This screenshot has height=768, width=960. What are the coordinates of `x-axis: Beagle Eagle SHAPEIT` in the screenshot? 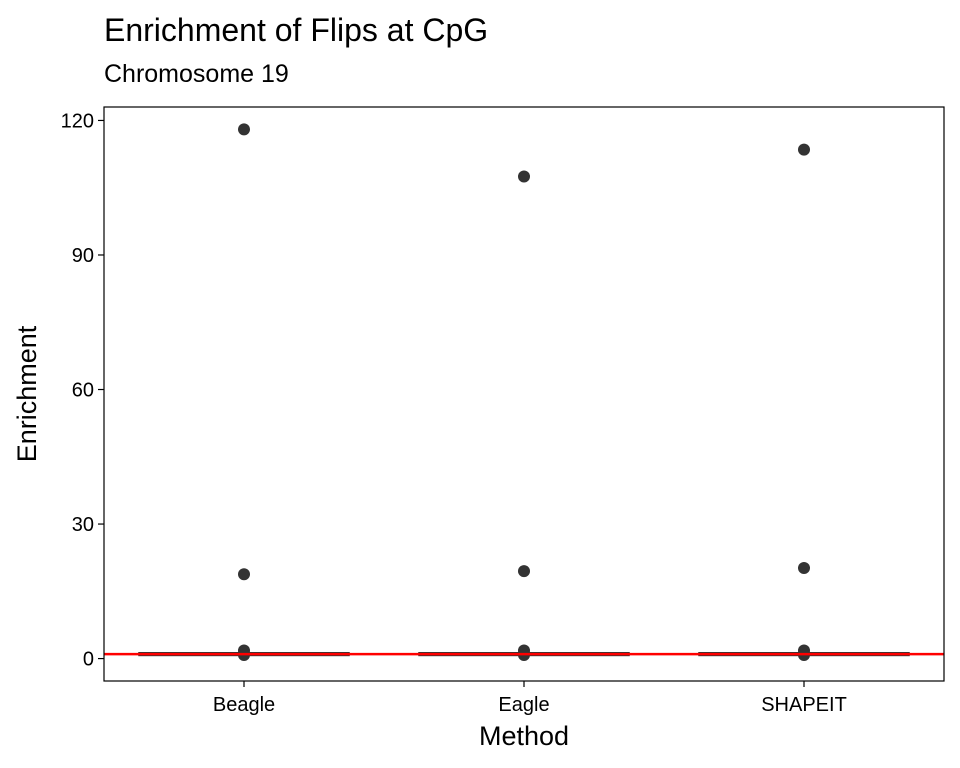 It's located at (530, 698).